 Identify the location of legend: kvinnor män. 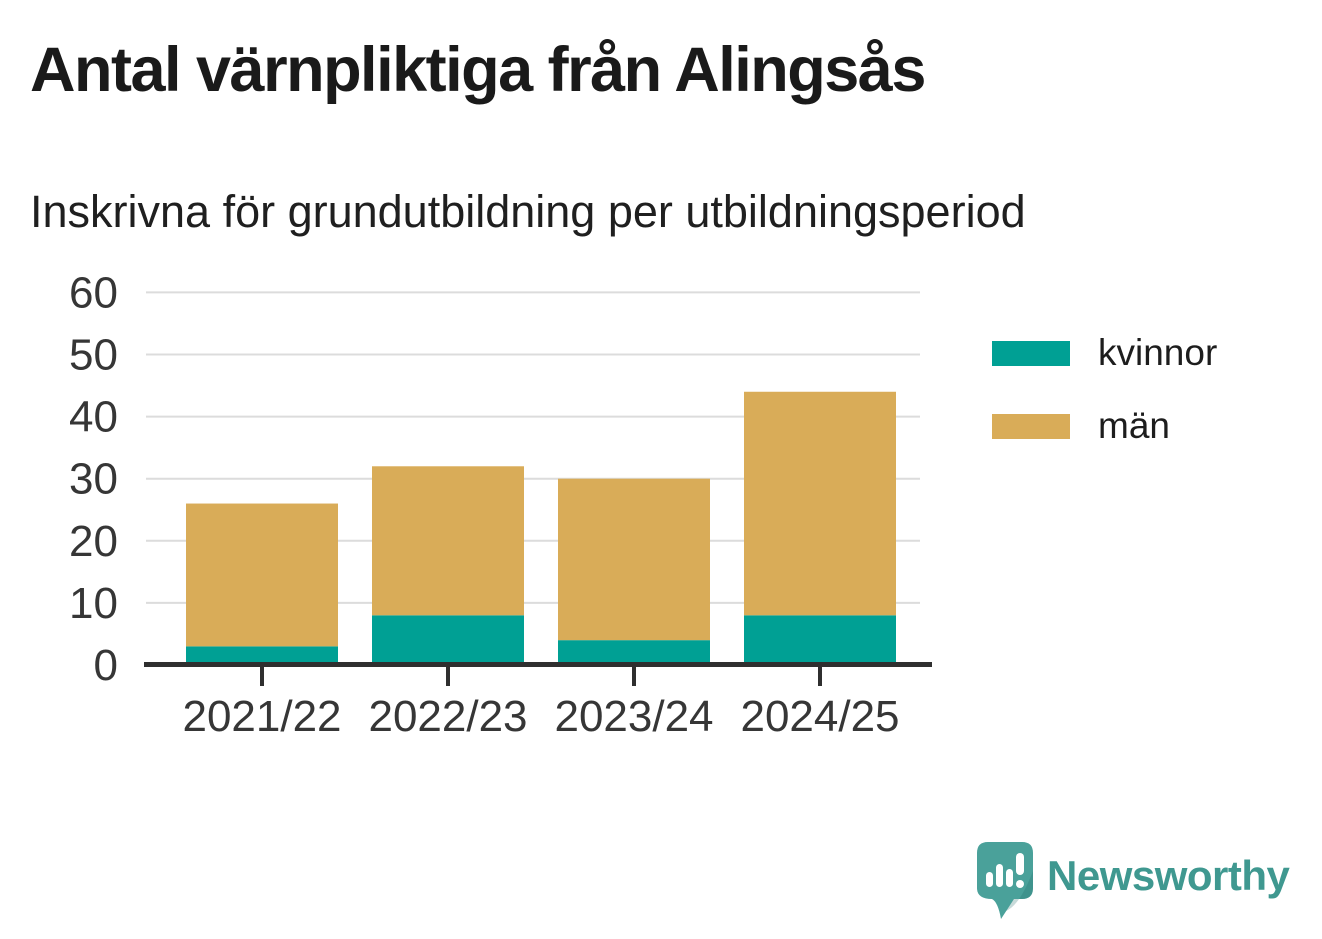
(1104, 405).